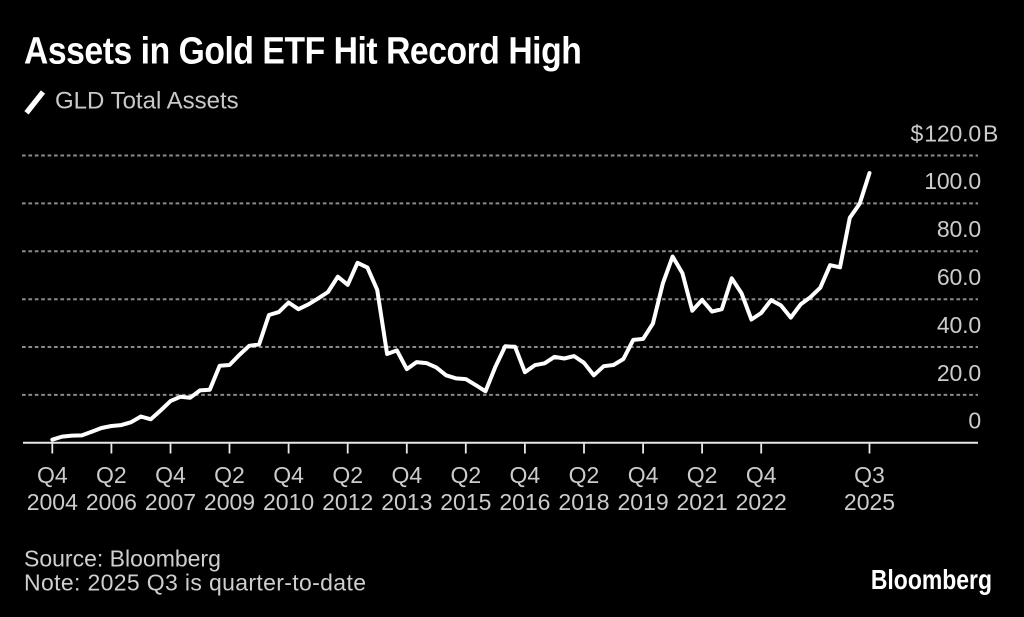 The height and width of the screenshot is (617, 1024). Describe the element at coordinates (952, 181) in the screenshot. I see `svg-text: 100.0` at that location.